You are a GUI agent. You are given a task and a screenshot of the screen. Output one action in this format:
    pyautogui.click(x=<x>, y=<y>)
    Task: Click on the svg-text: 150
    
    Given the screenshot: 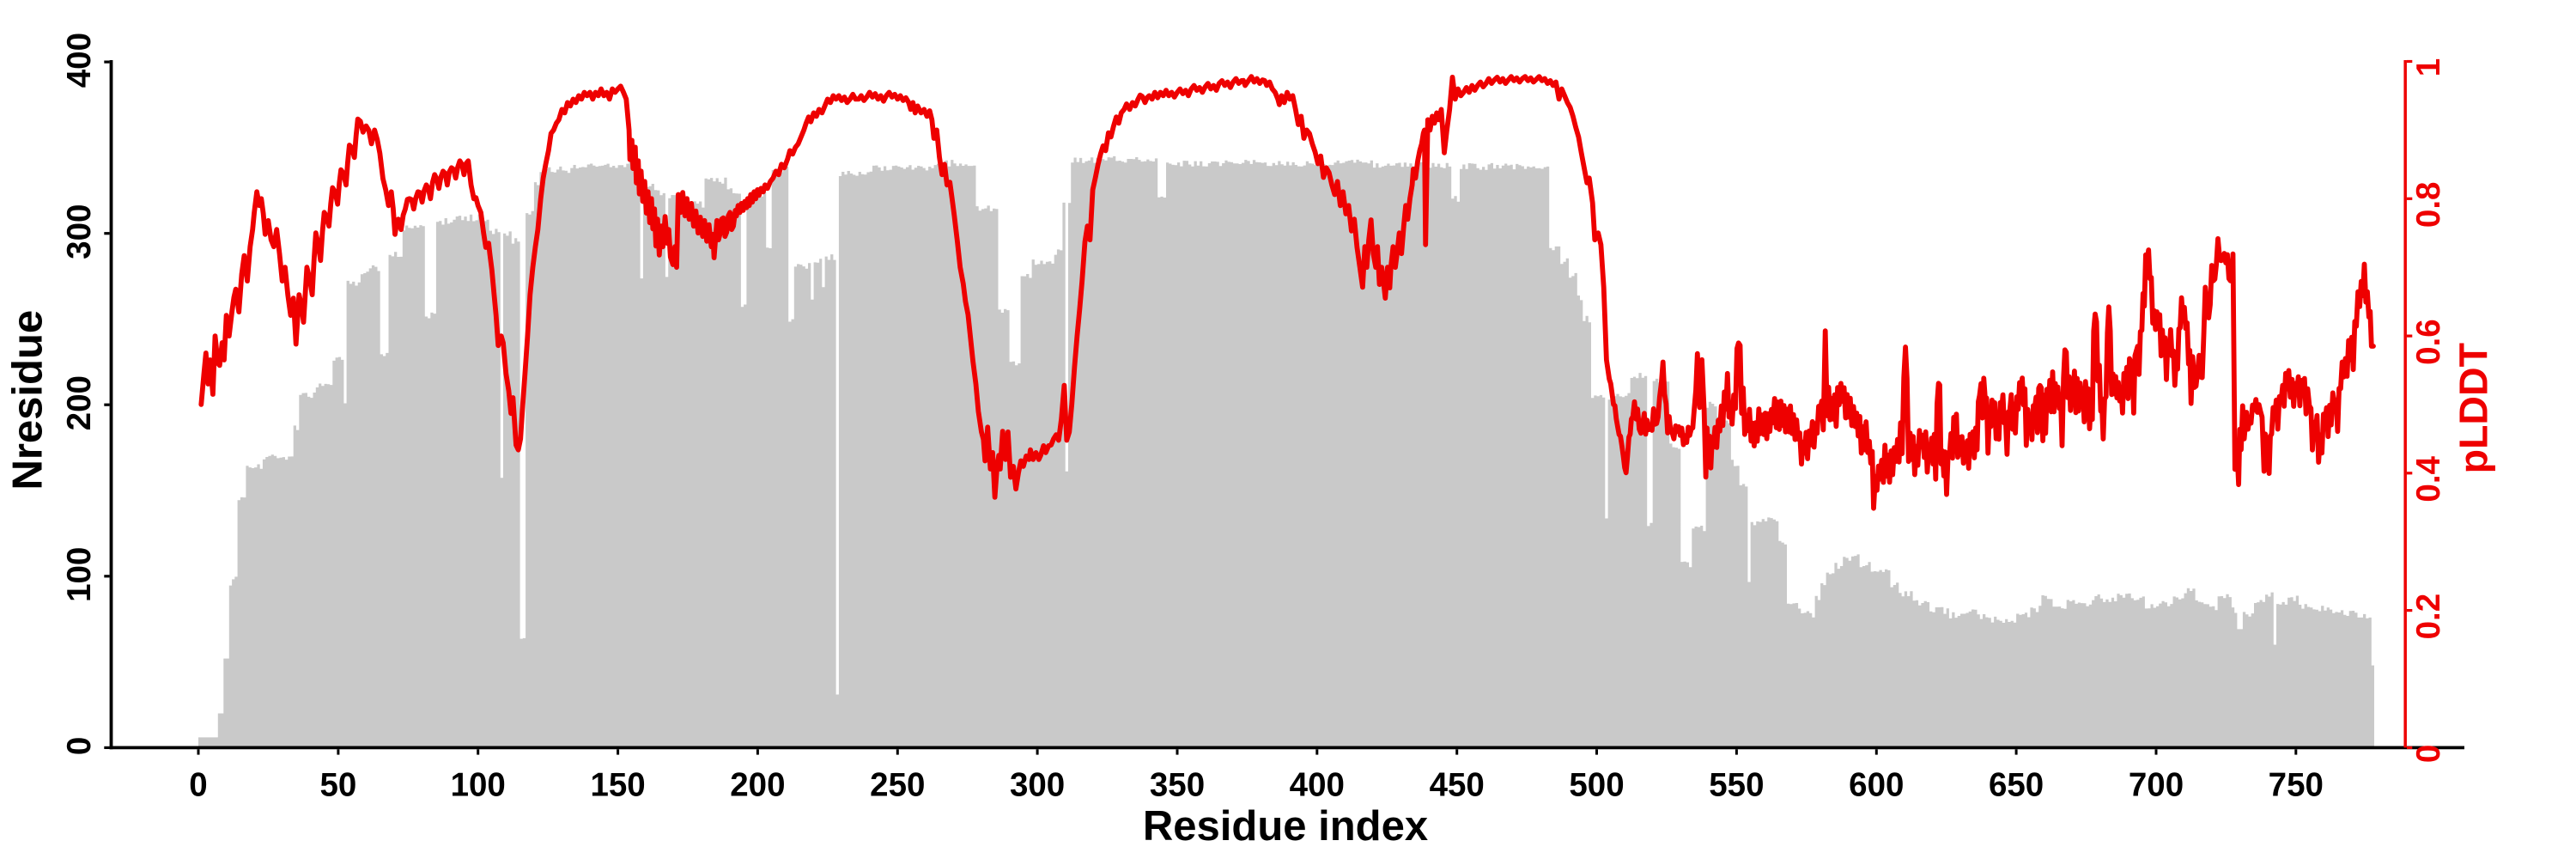 What is the action you would take?
    pyautogui.click(x=618, y=786)
    